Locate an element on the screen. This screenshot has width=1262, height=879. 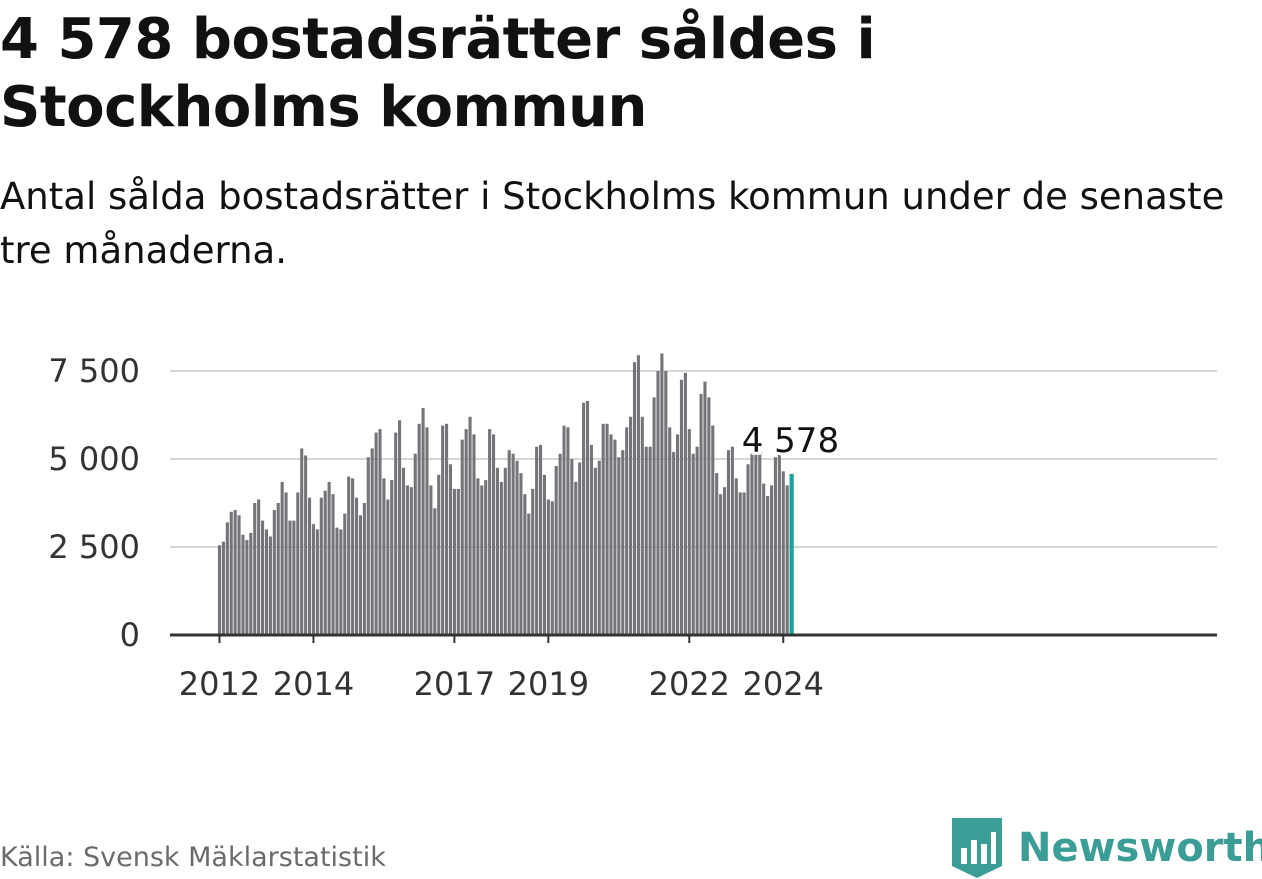
highlight-bar is located at coordinates (791, 554).